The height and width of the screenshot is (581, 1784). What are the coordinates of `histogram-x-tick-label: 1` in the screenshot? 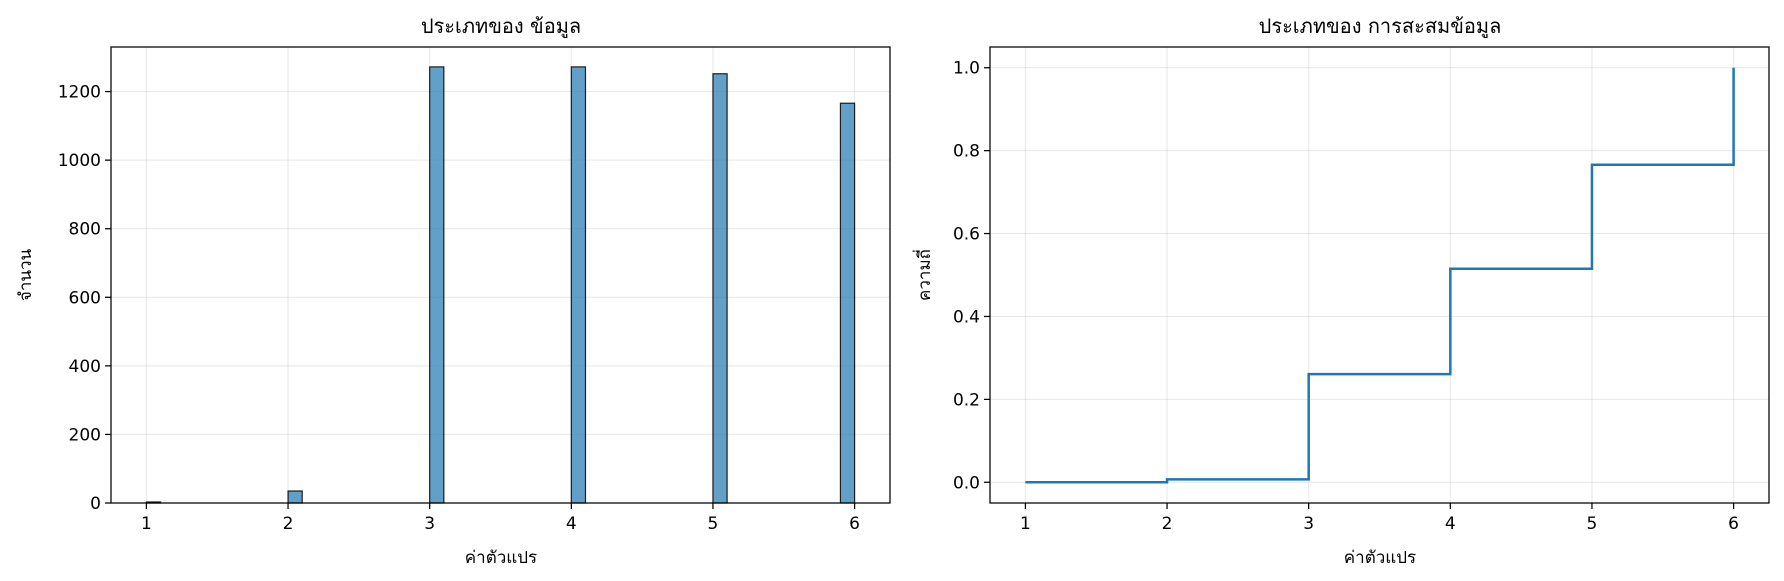 It's located at (146, 524).